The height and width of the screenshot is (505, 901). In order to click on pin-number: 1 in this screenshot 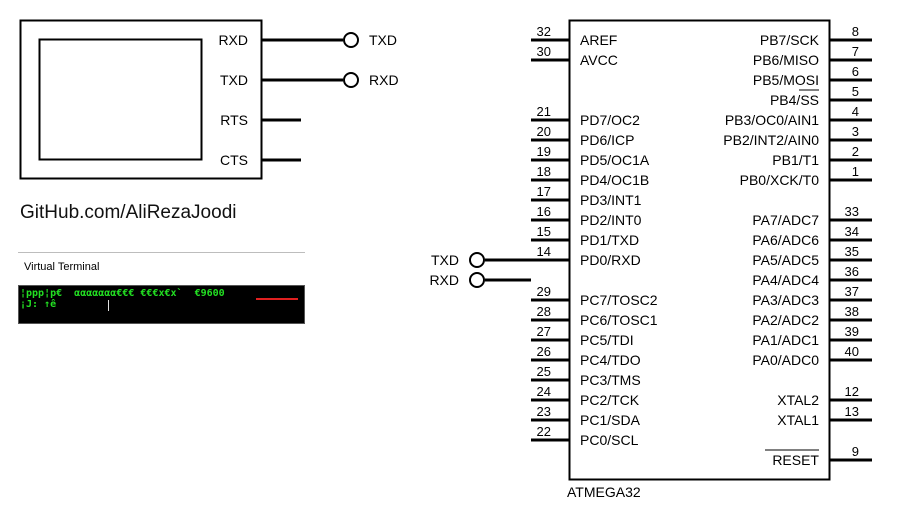, I will do `click(855, 171)`.